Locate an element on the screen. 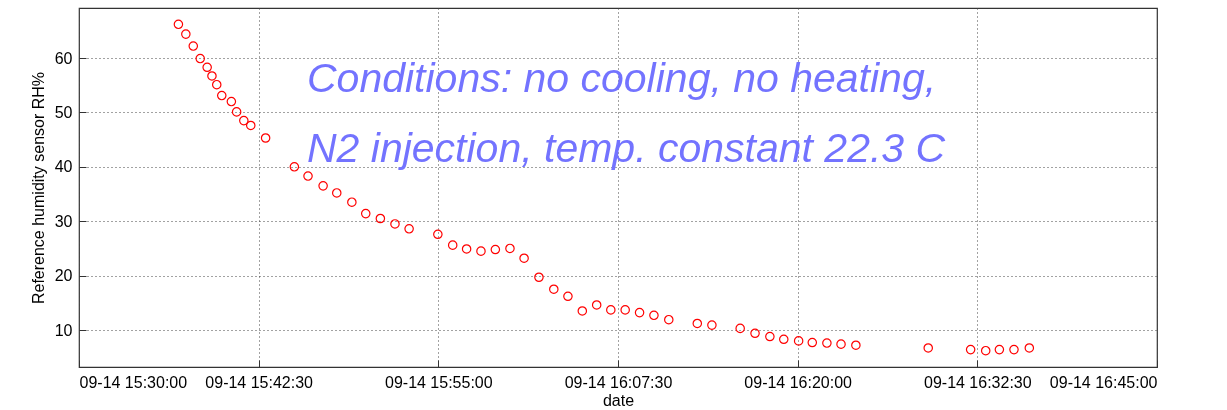  x-tick-label: 09-14 16:07:30 is located at coordinates (618, 382).